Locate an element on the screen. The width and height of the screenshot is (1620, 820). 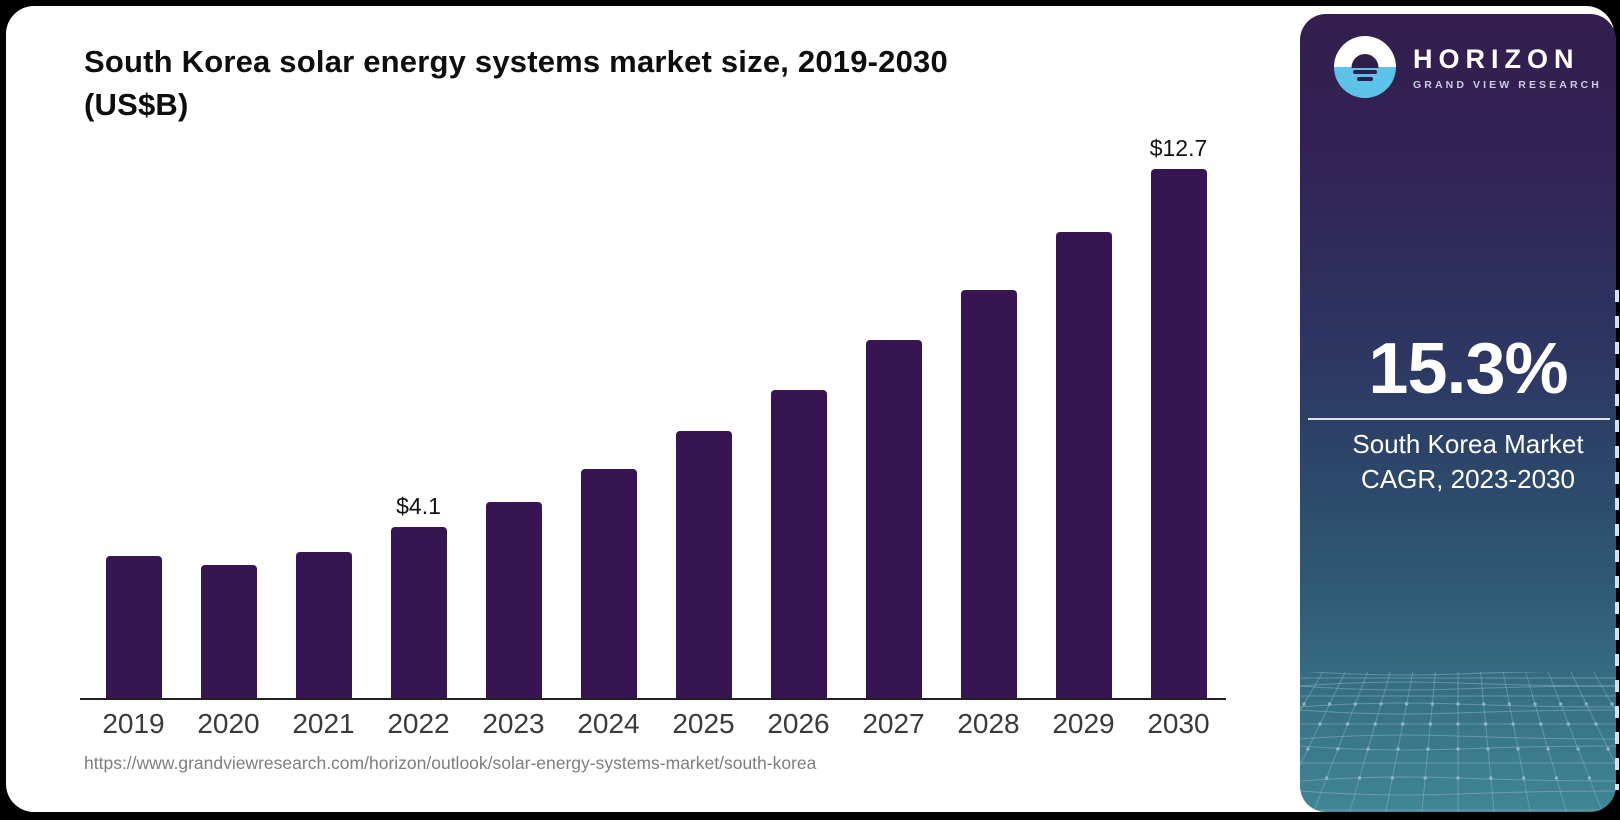
clipped-mesh-dashes-right is located at coordinates (1617, 540).